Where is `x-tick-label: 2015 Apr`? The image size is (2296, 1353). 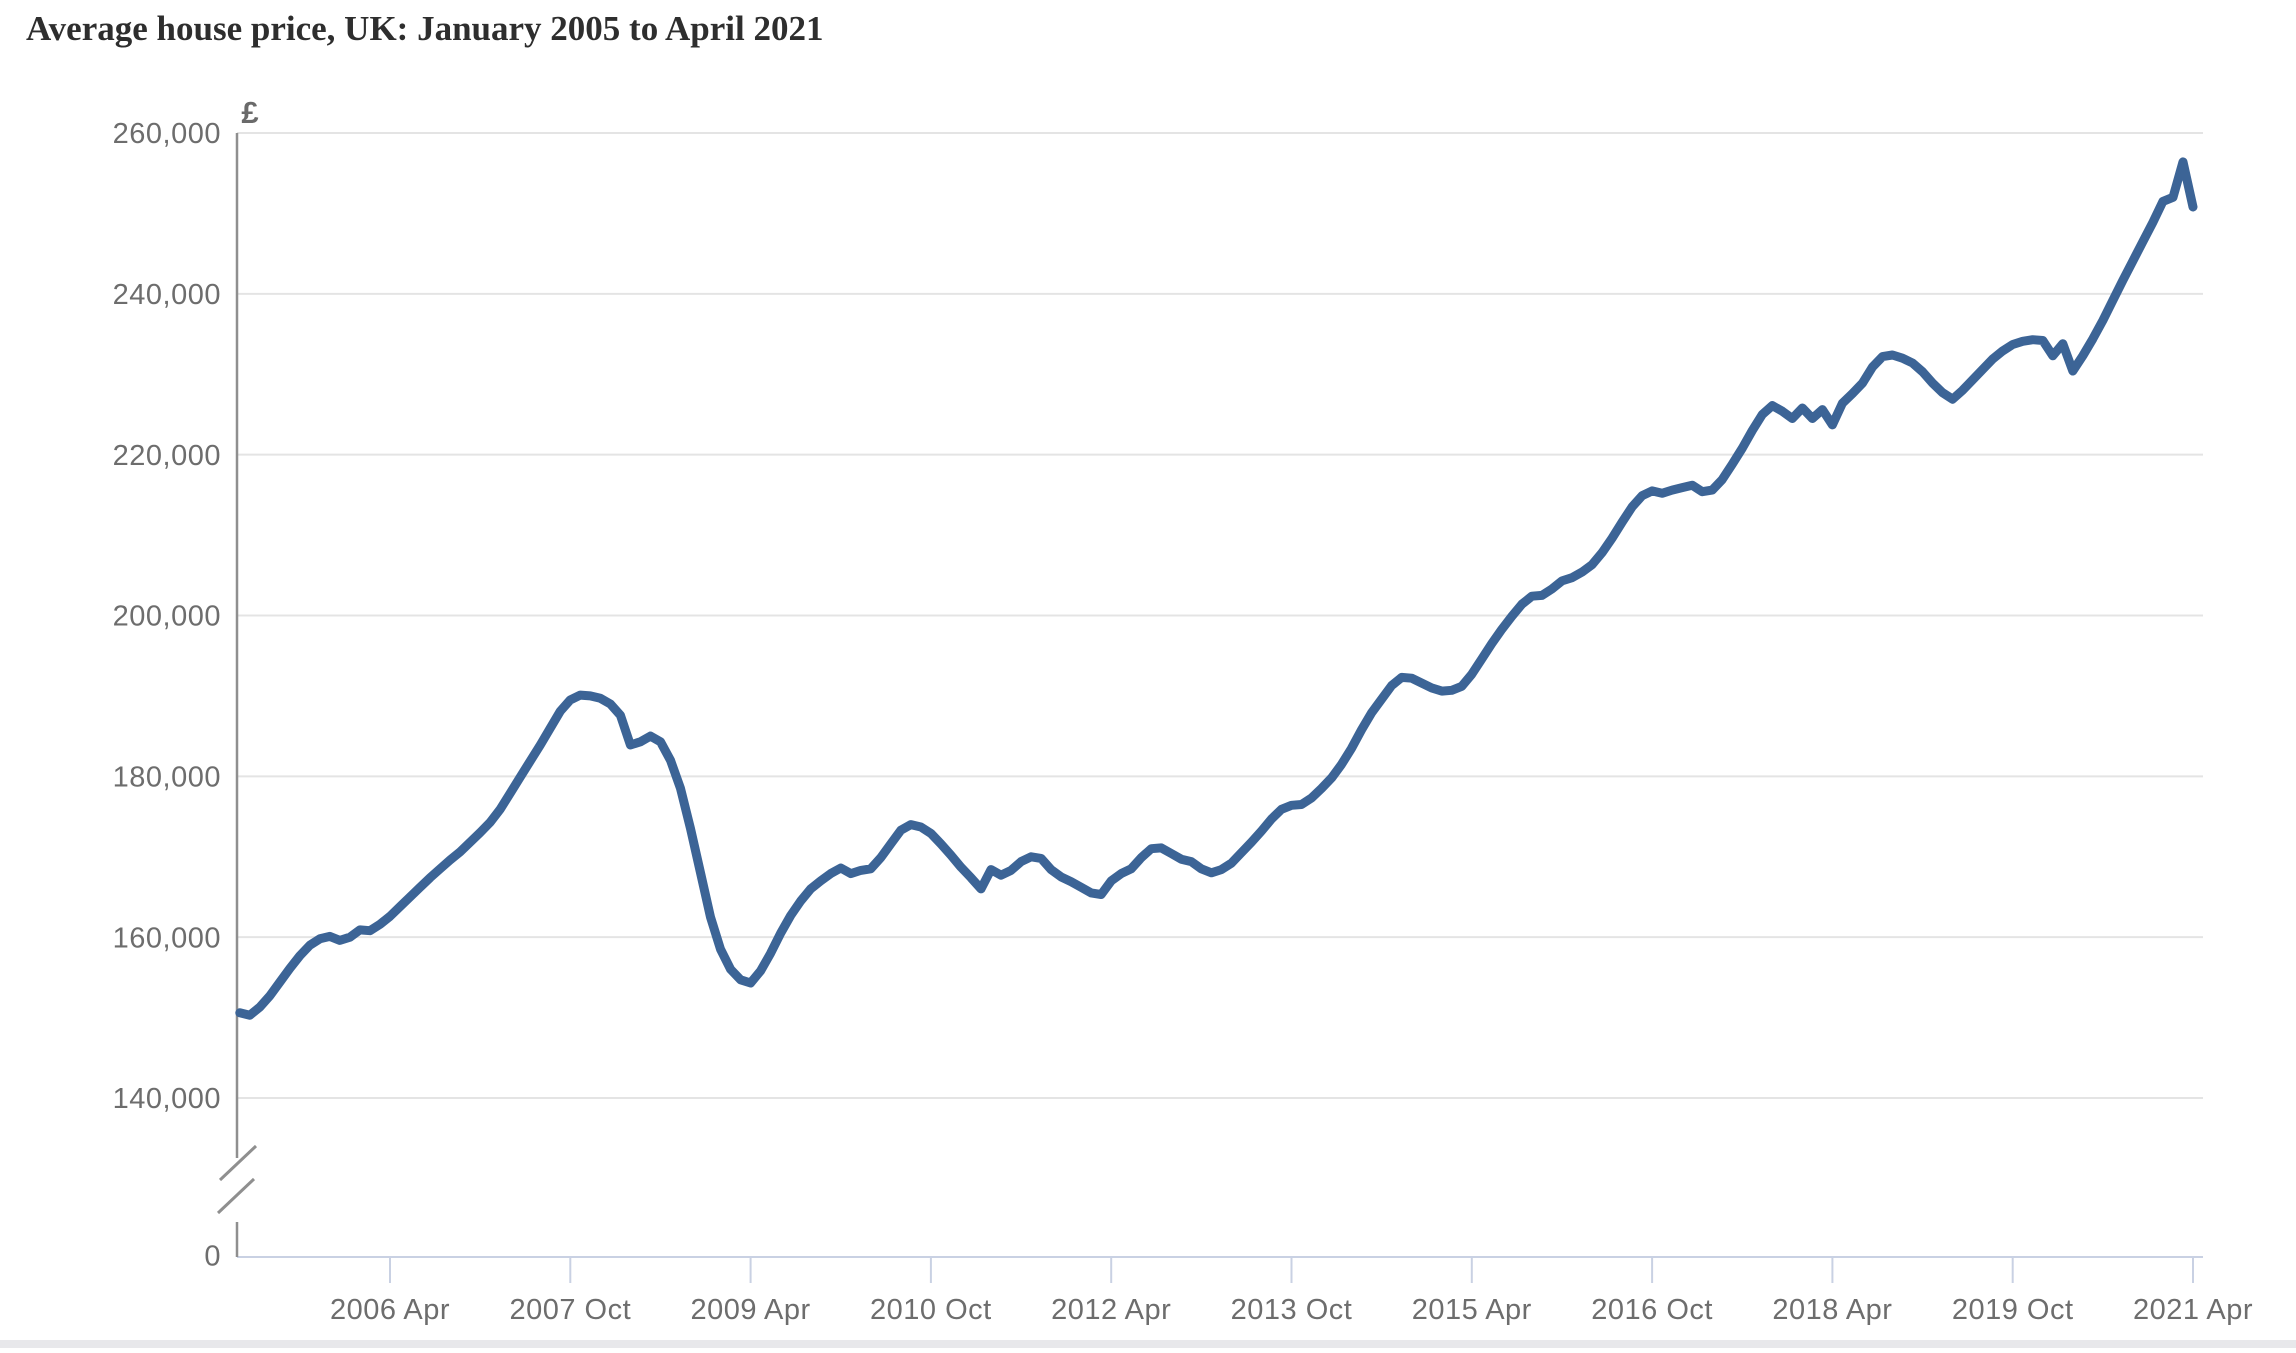 x-tick-label: 2015 Apr is located at coordinates (1472, 1310).